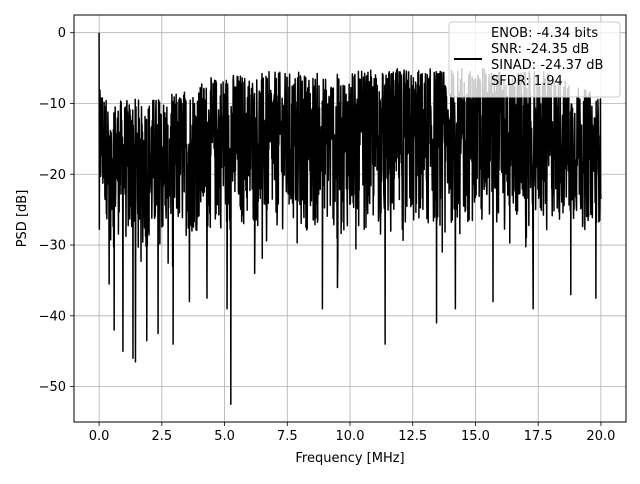 The height and width of the screenshot is (484, 640). What do you see at coordinates (475, 436) in the screenshot?
I see `x-tick-label: 15.0` at bounding box center [475, 436].